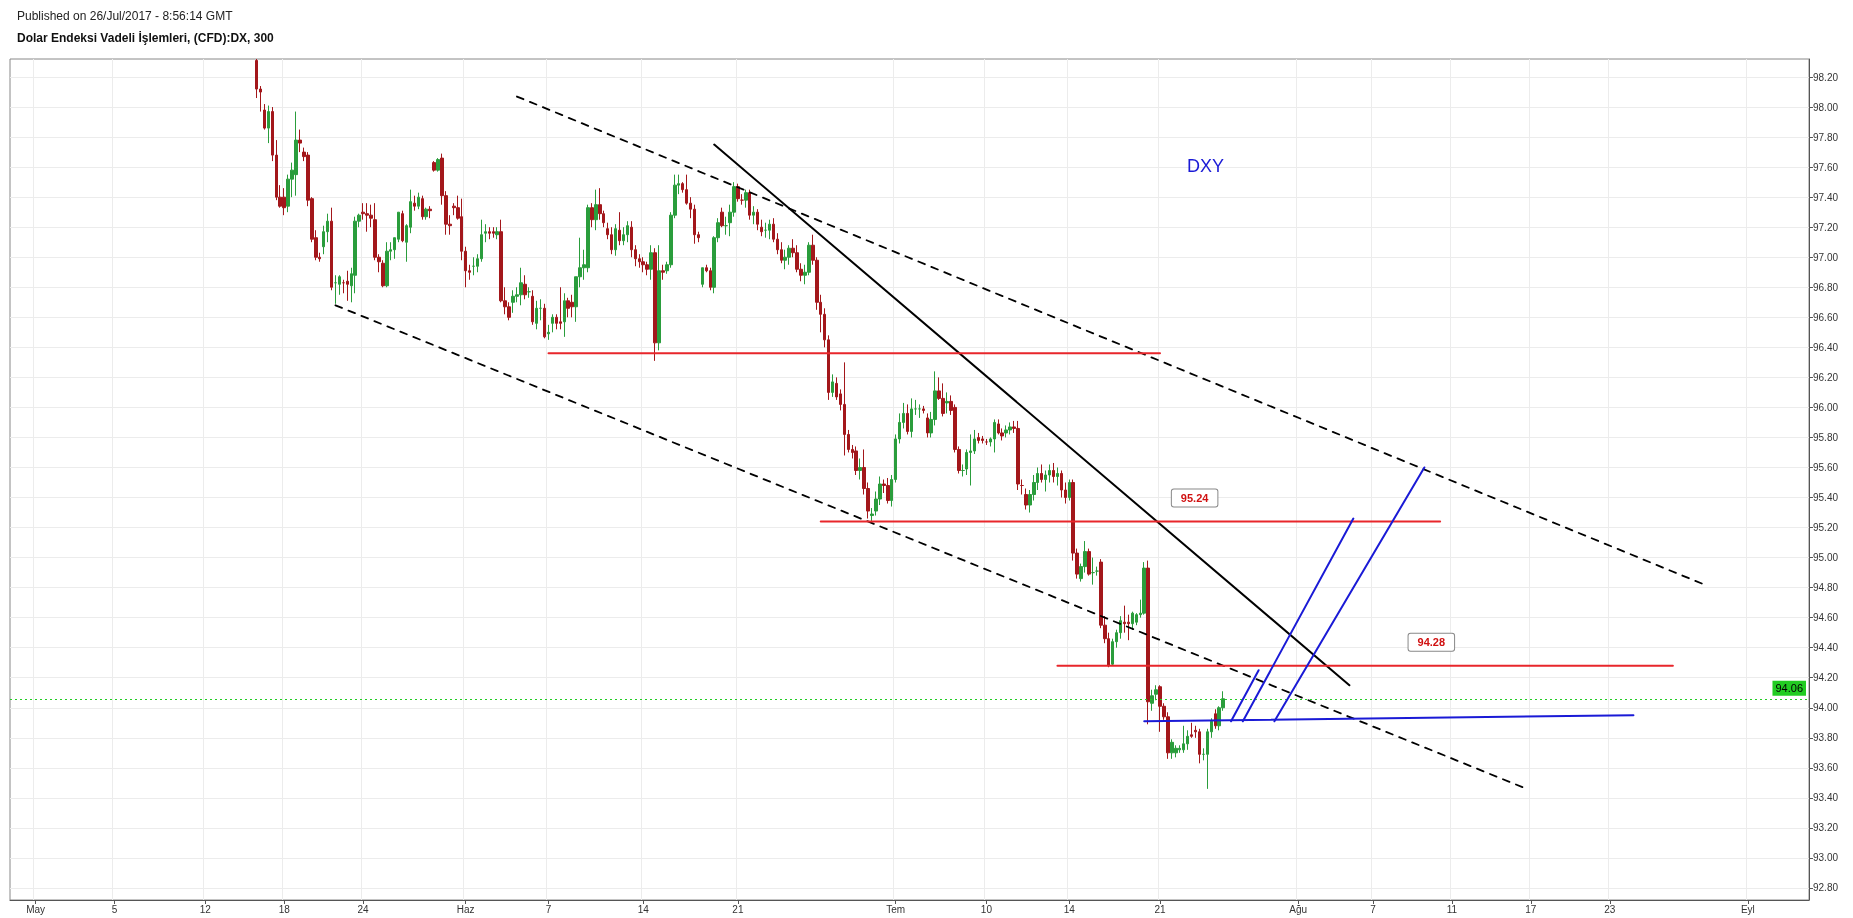 Image resolution: width=1853 pixels, height=918 pixels. I want to click on x-tick-label: 18, so click(284, 909).